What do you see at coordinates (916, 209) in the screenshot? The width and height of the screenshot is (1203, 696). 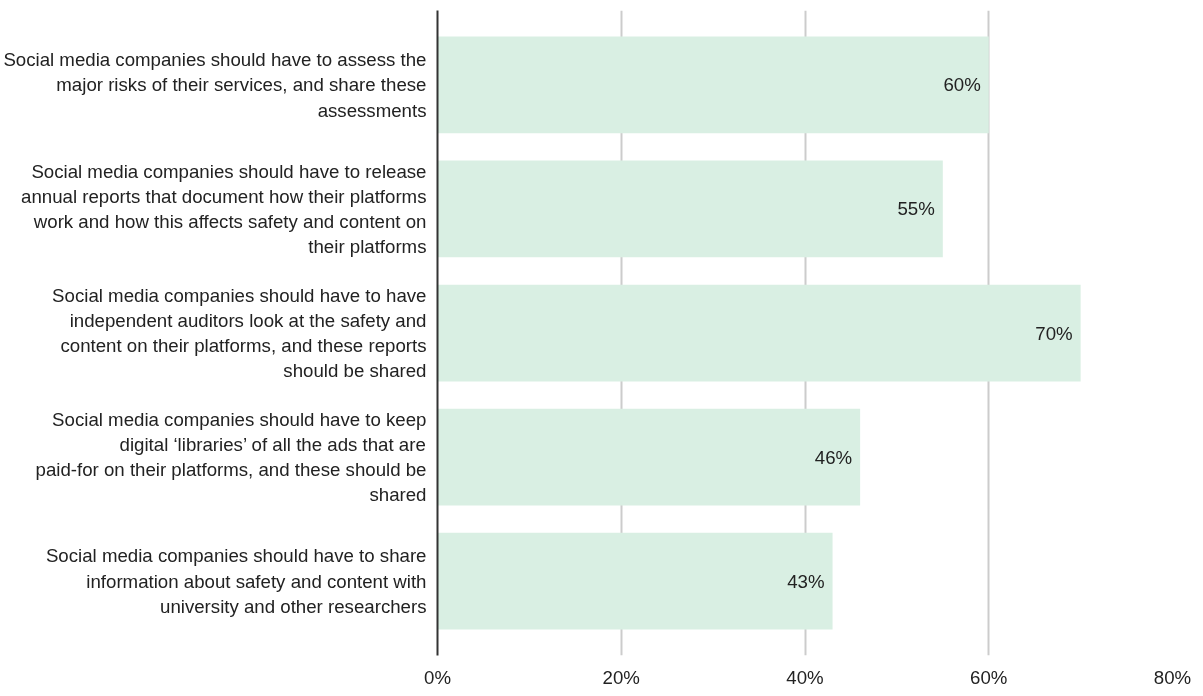 I see `data-label: 55%` at bounding box center [916, 209].